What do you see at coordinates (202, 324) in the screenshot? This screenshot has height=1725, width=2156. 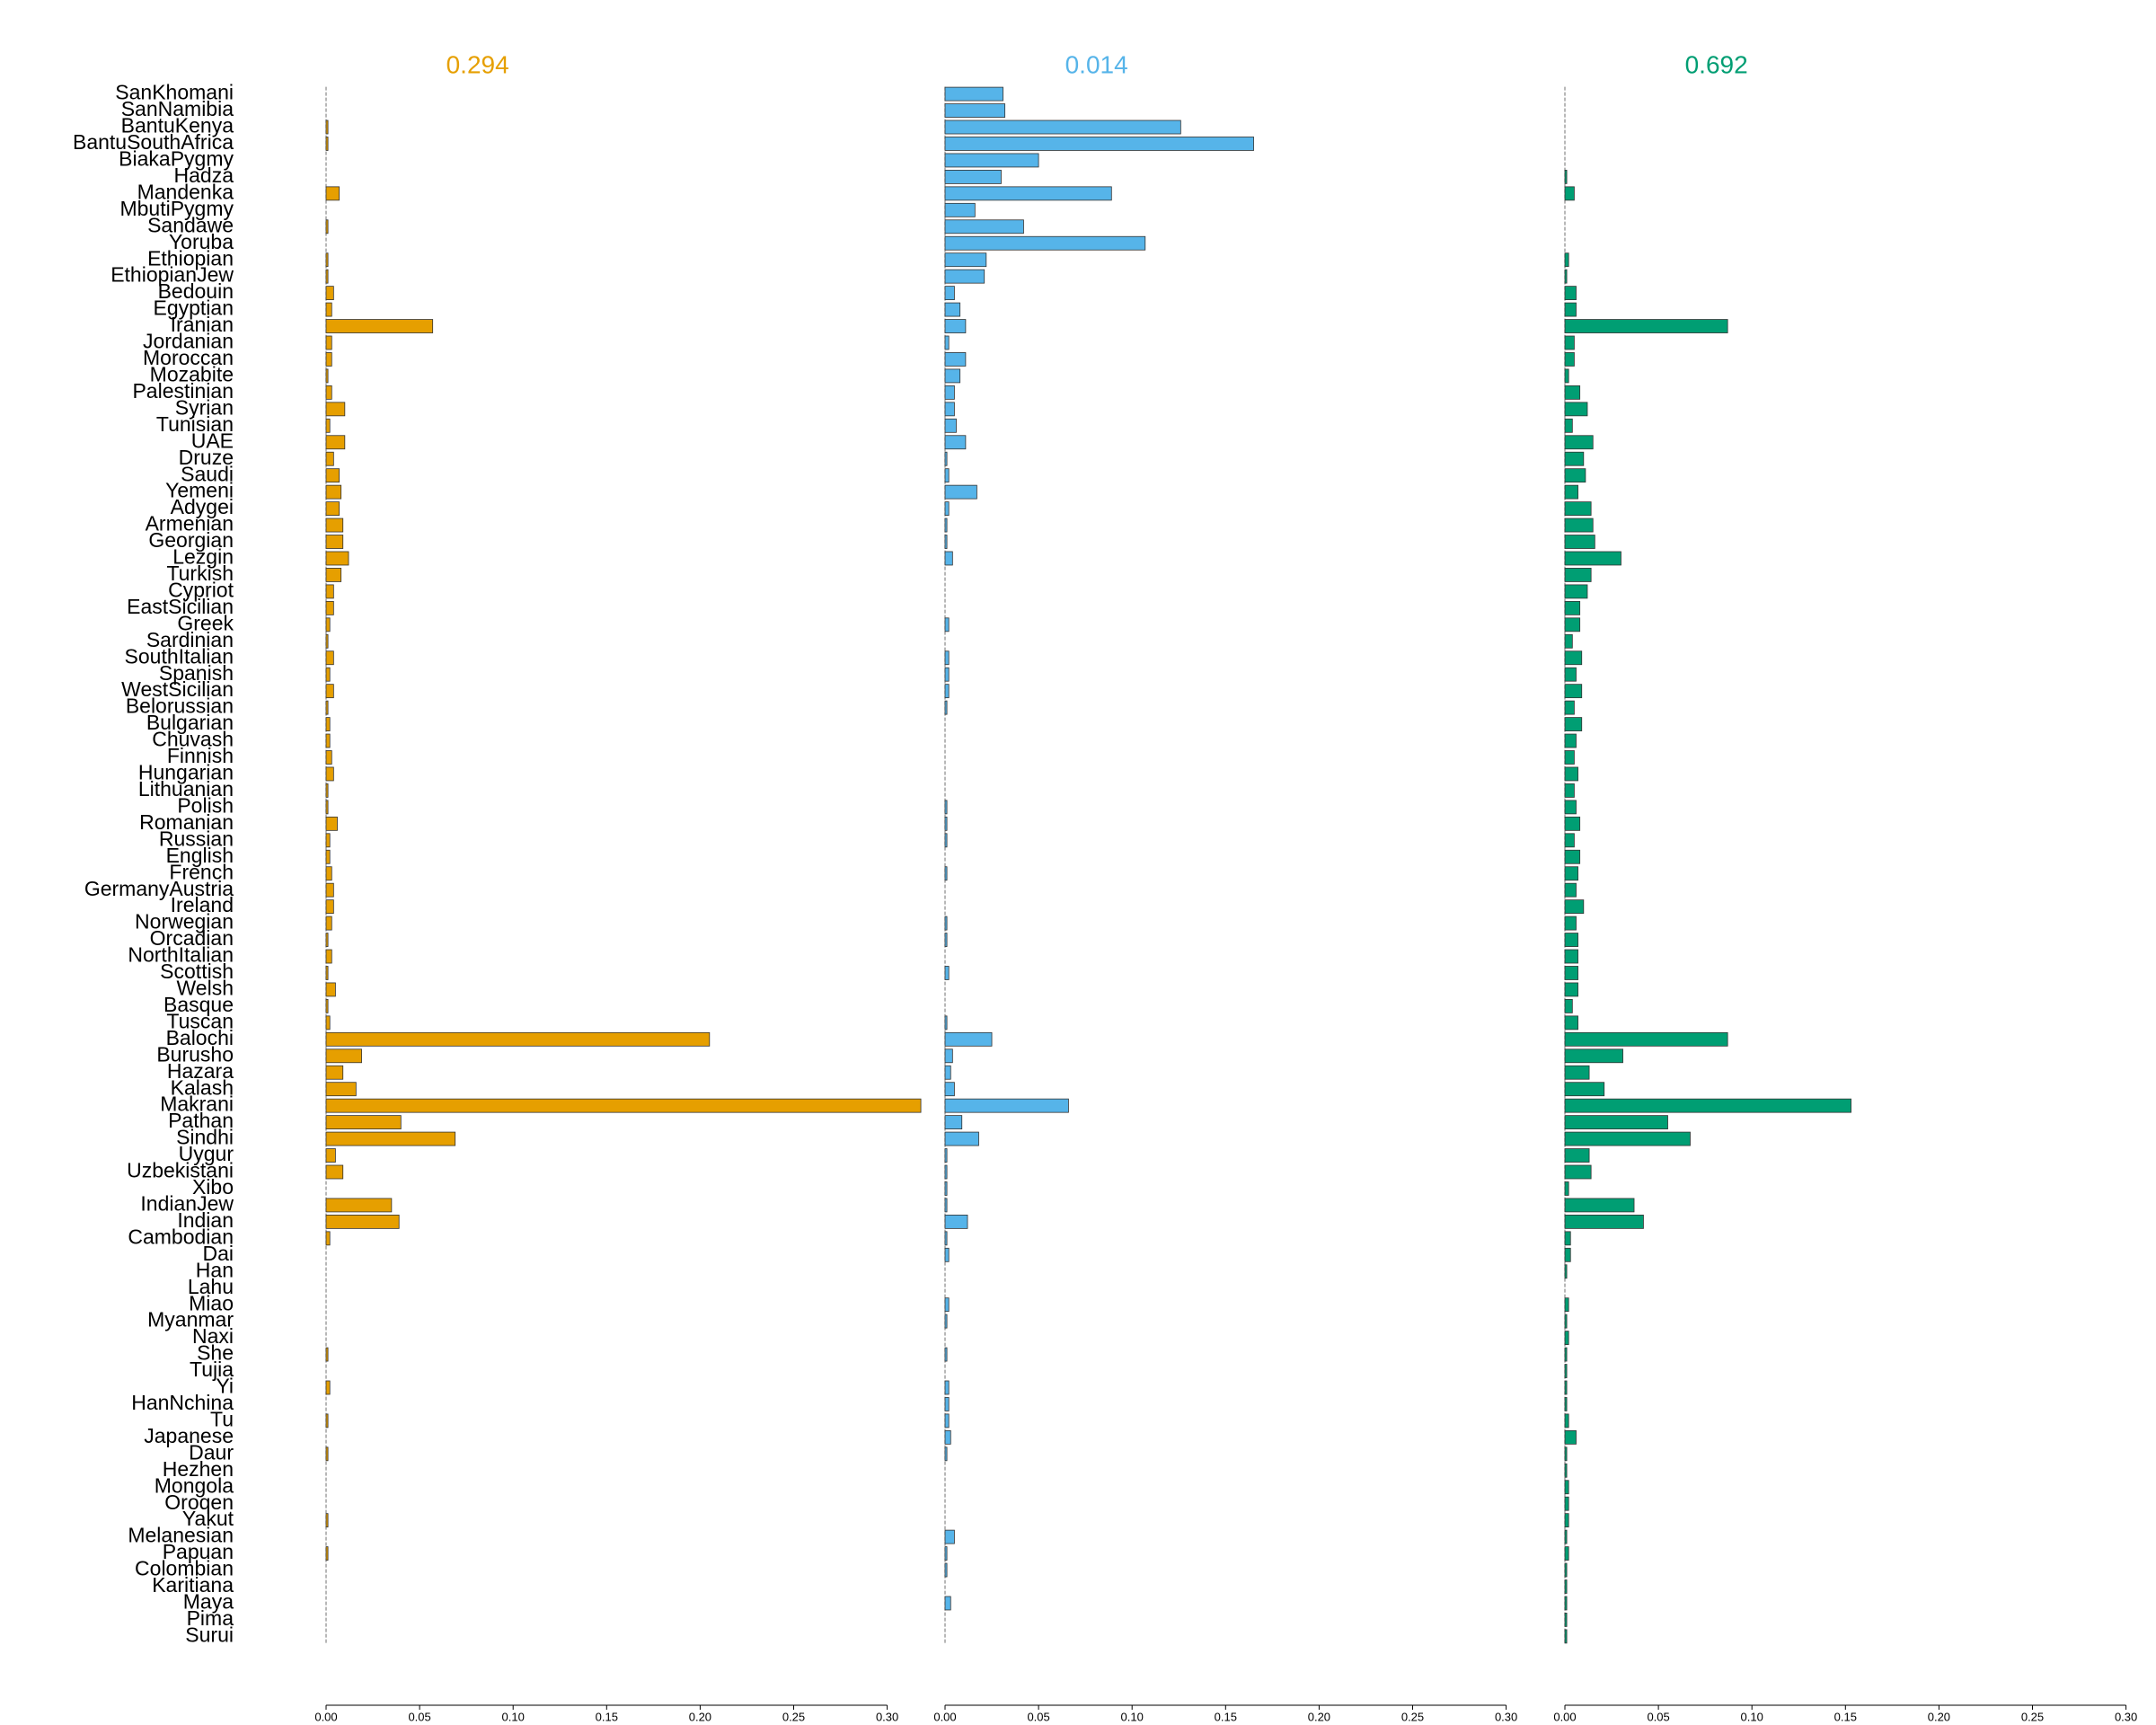 I see `category-label: Iranian` at bounding box center [202, 324].